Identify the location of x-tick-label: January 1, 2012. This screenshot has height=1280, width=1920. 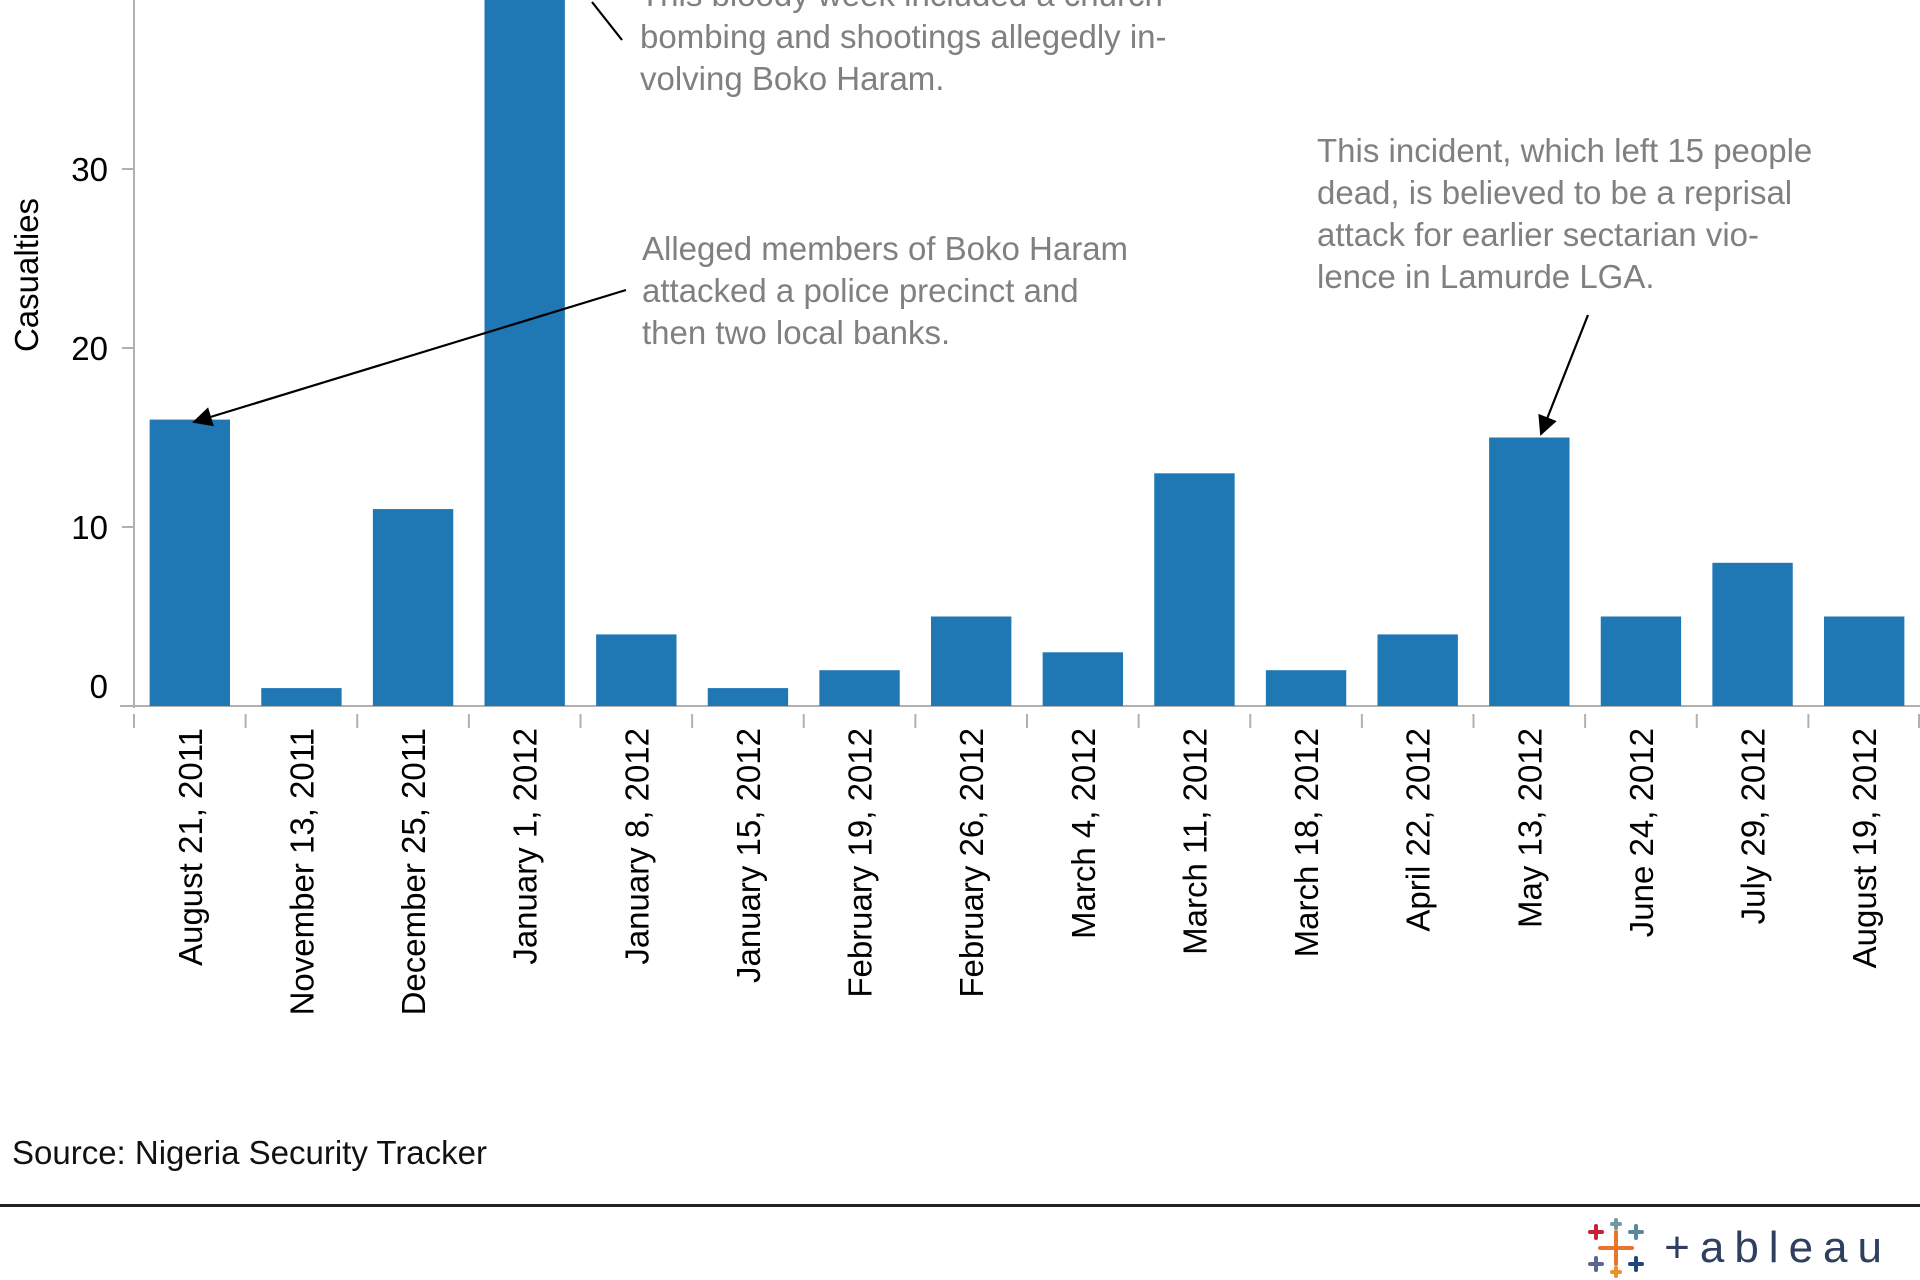
(525, 846).